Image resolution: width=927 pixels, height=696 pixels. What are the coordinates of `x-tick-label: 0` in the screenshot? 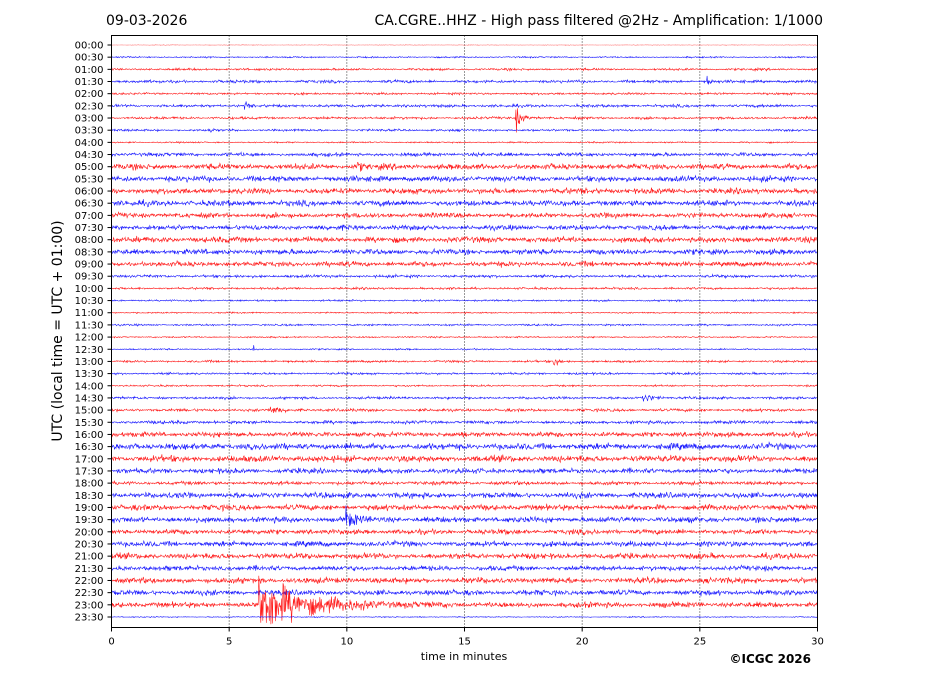 It's located at (111, 642).